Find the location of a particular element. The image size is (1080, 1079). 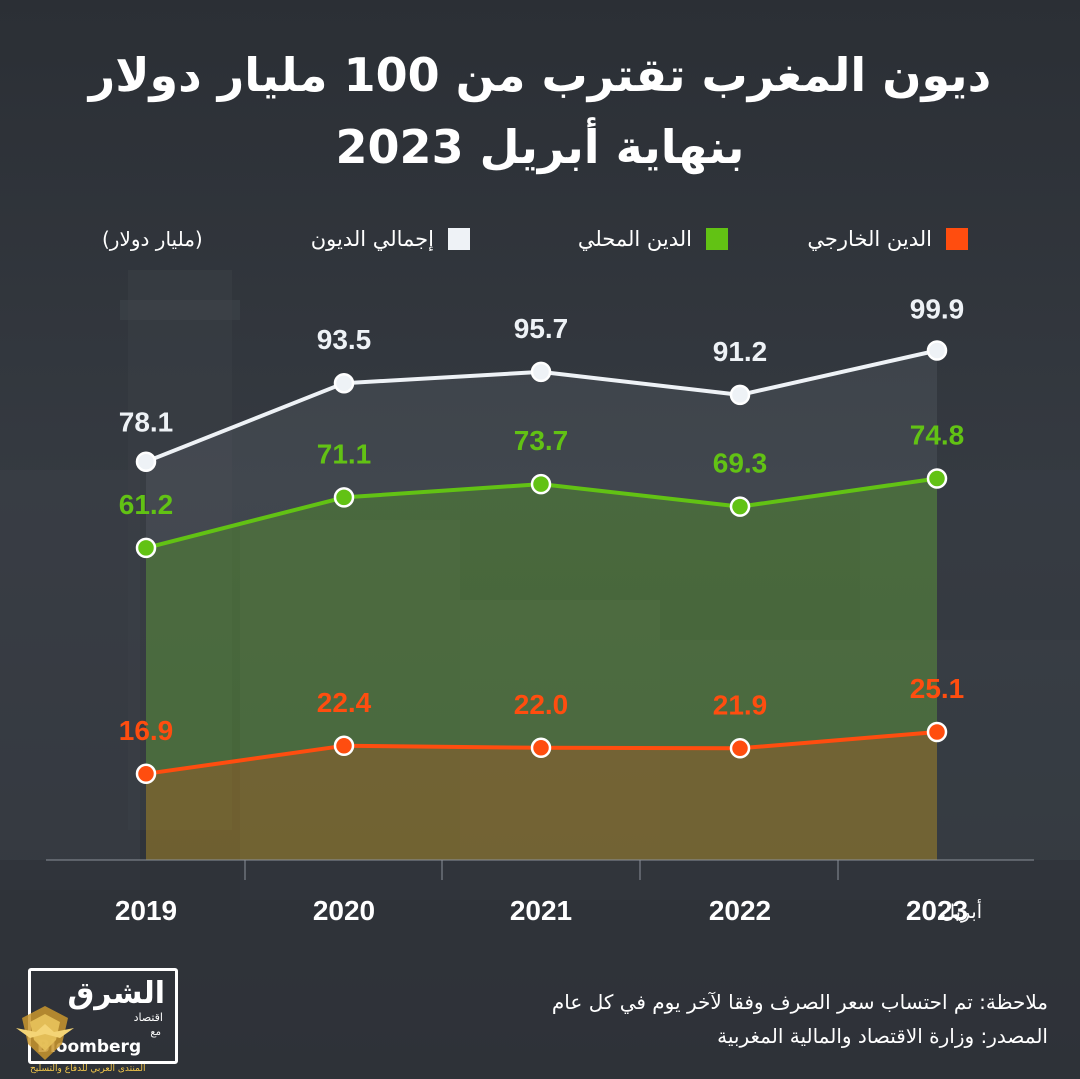

point-domestic-2021 is located at coordinates (541, 484).